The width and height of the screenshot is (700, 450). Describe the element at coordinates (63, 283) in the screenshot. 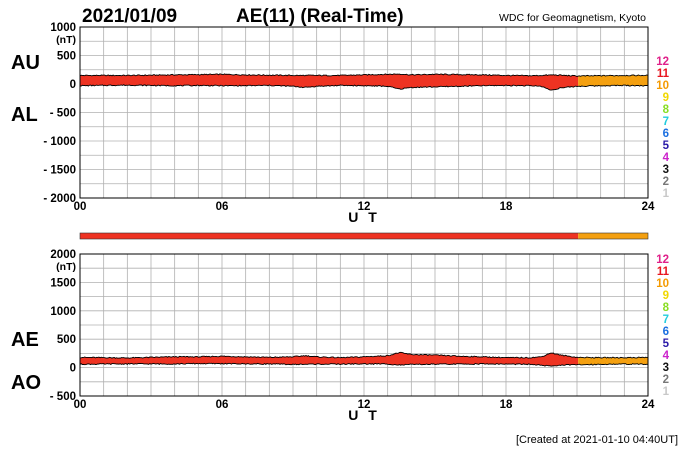

I see `y-tick-label: 1500` at that location.